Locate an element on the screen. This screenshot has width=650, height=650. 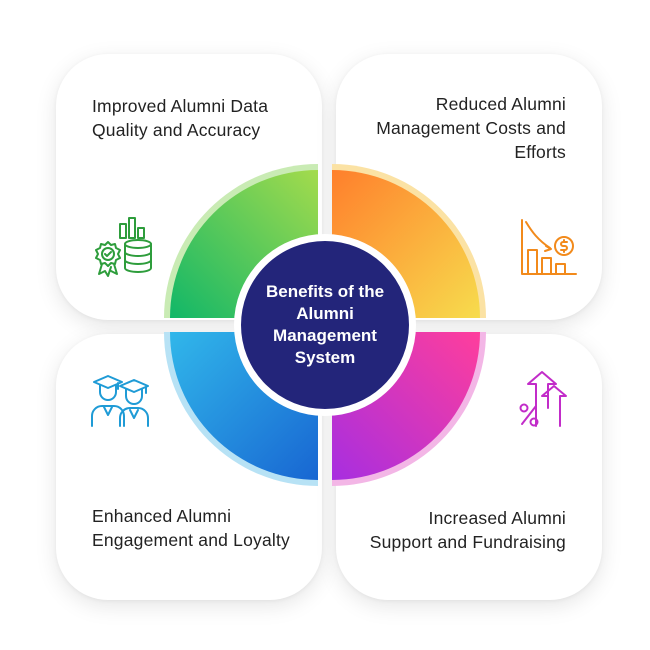
center-circle: Benefits of the Alumni Management System is located at coordinates (325, 325).